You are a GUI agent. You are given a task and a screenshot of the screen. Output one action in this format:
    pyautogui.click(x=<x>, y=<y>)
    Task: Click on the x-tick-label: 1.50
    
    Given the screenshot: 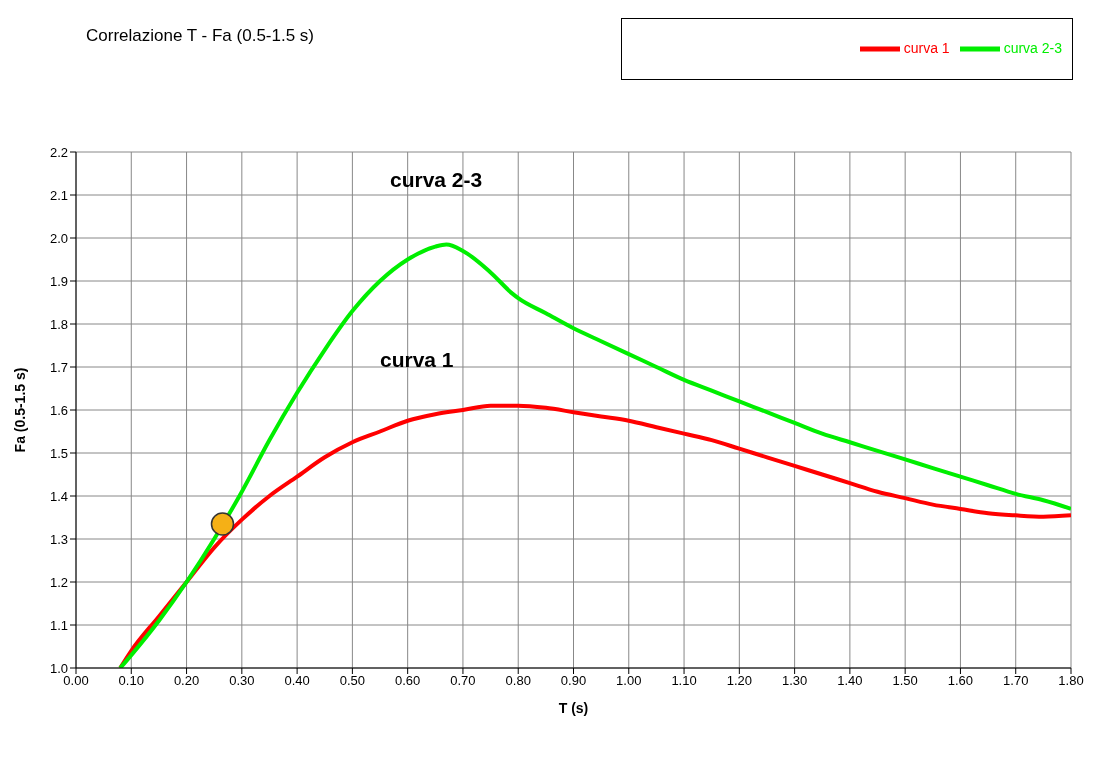 What is the action you would take?
    pyautogui.click(x=905, y=681)
    